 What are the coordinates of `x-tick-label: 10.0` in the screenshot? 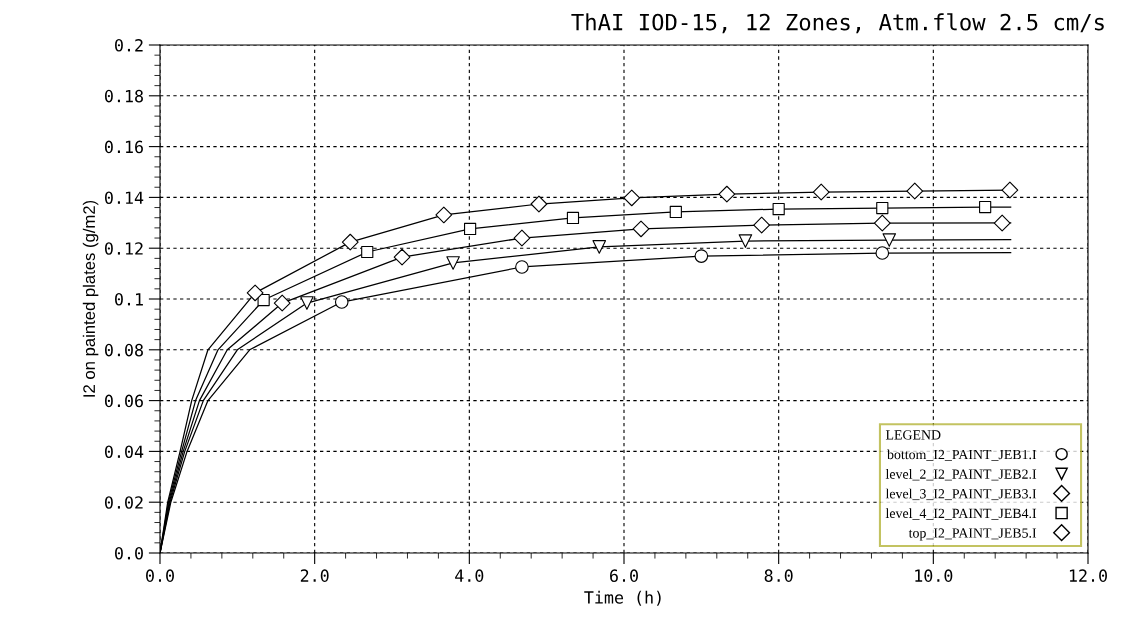 It's located at (934, 575).